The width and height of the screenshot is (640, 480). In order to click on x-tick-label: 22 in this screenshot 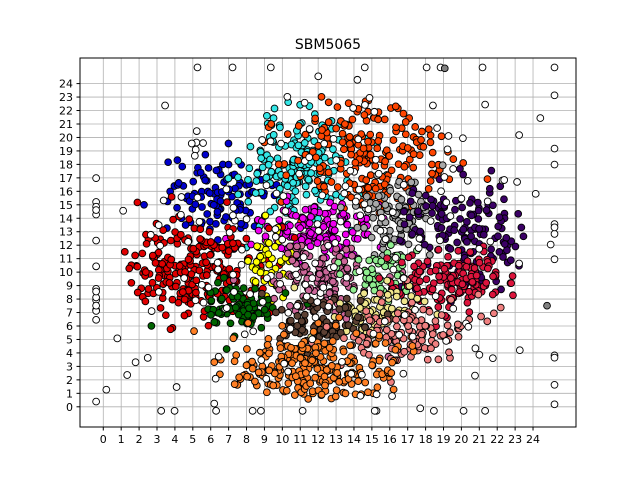, I will do `click(497, 439)`.